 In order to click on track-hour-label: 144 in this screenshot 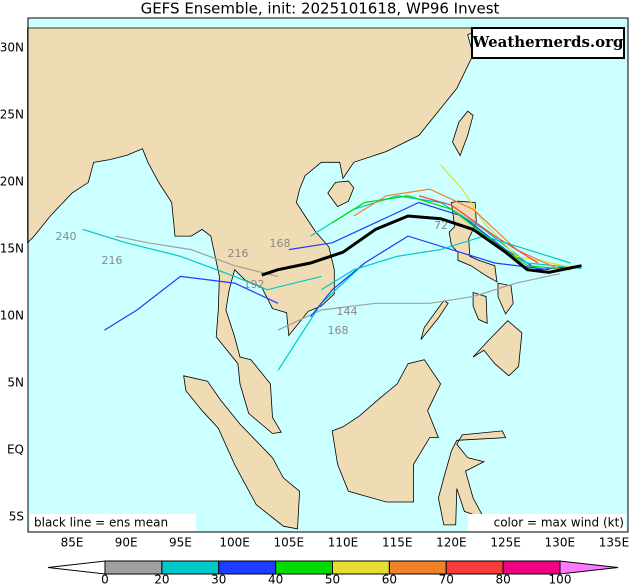, I will do `click(347, 311)`.